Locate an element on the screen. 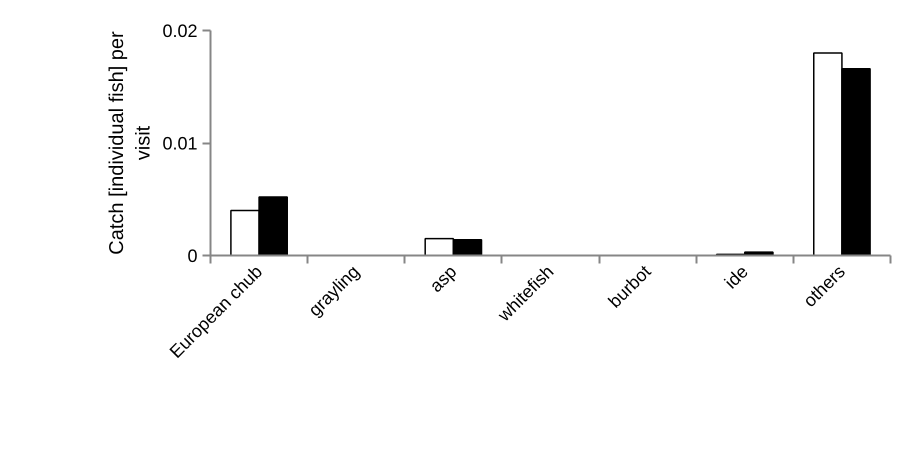 The width and height of the screenshot is (904, 457). y-tick-label: 0.02 is located at coordinates (180, 31).